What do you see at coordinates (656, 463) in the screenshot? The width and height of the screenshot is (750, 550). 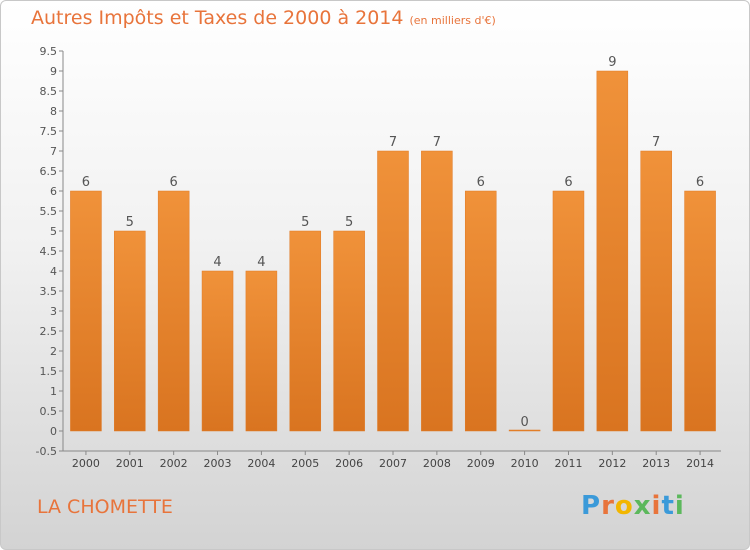 I see `x-tick-label: 2013` at bounding box center [656, 463].